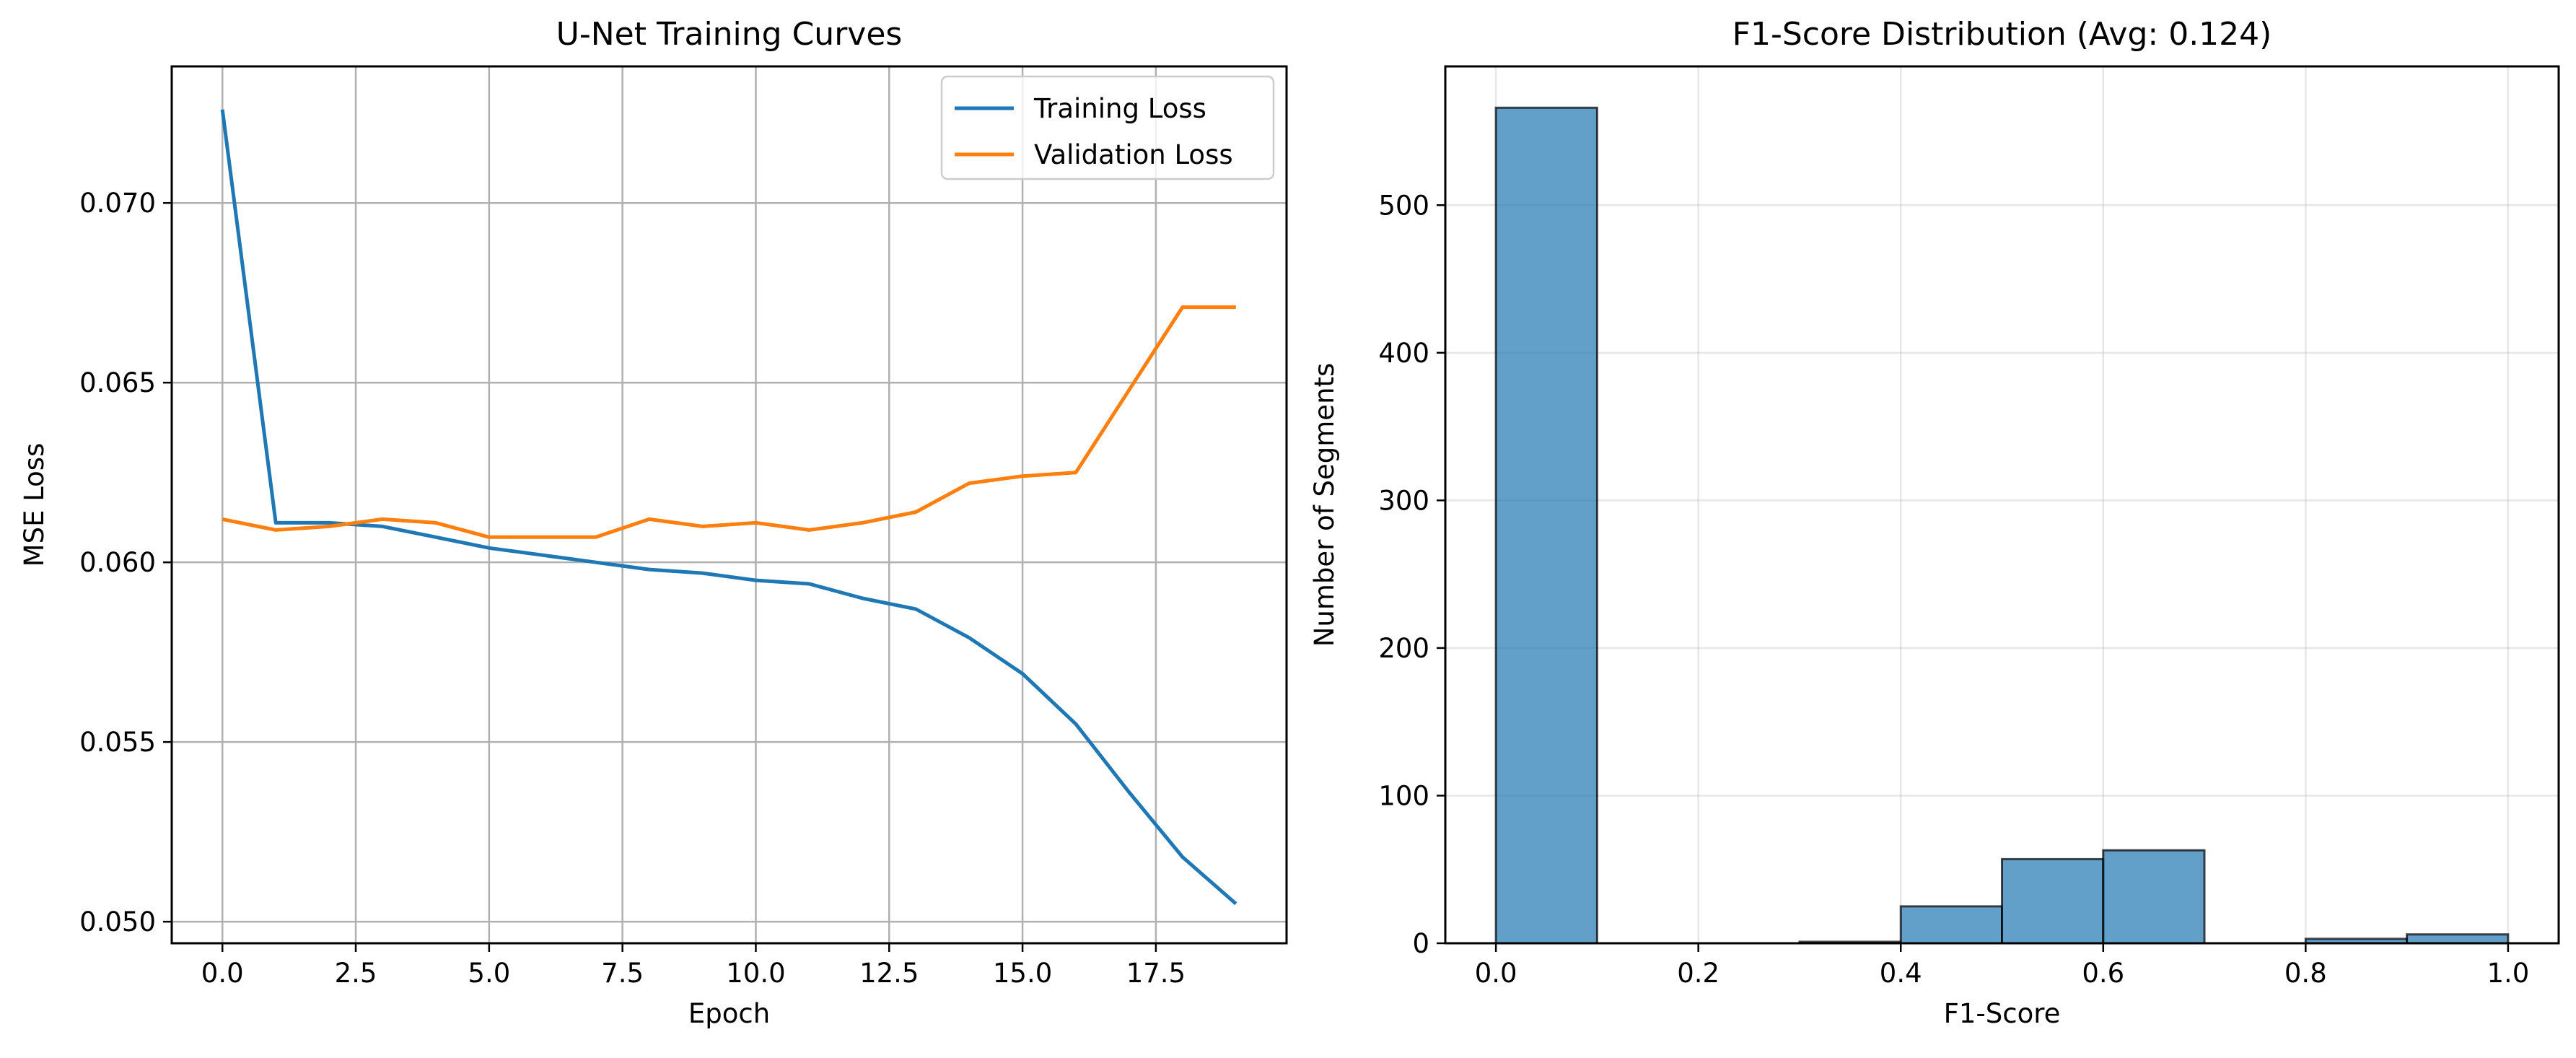  I want to click on training-curves-x-tick-label: 5.0, so click(489, 973).